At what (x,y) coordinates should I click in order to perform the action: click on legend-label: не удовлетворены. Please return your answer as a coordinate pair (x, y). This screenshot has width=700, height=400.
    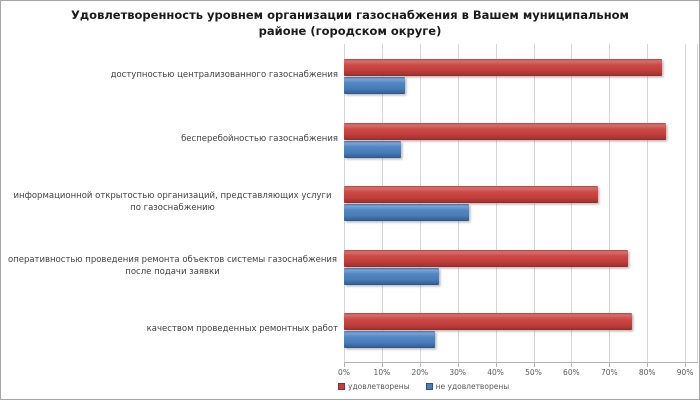
    Looking at the image, I should click on (472, 386).